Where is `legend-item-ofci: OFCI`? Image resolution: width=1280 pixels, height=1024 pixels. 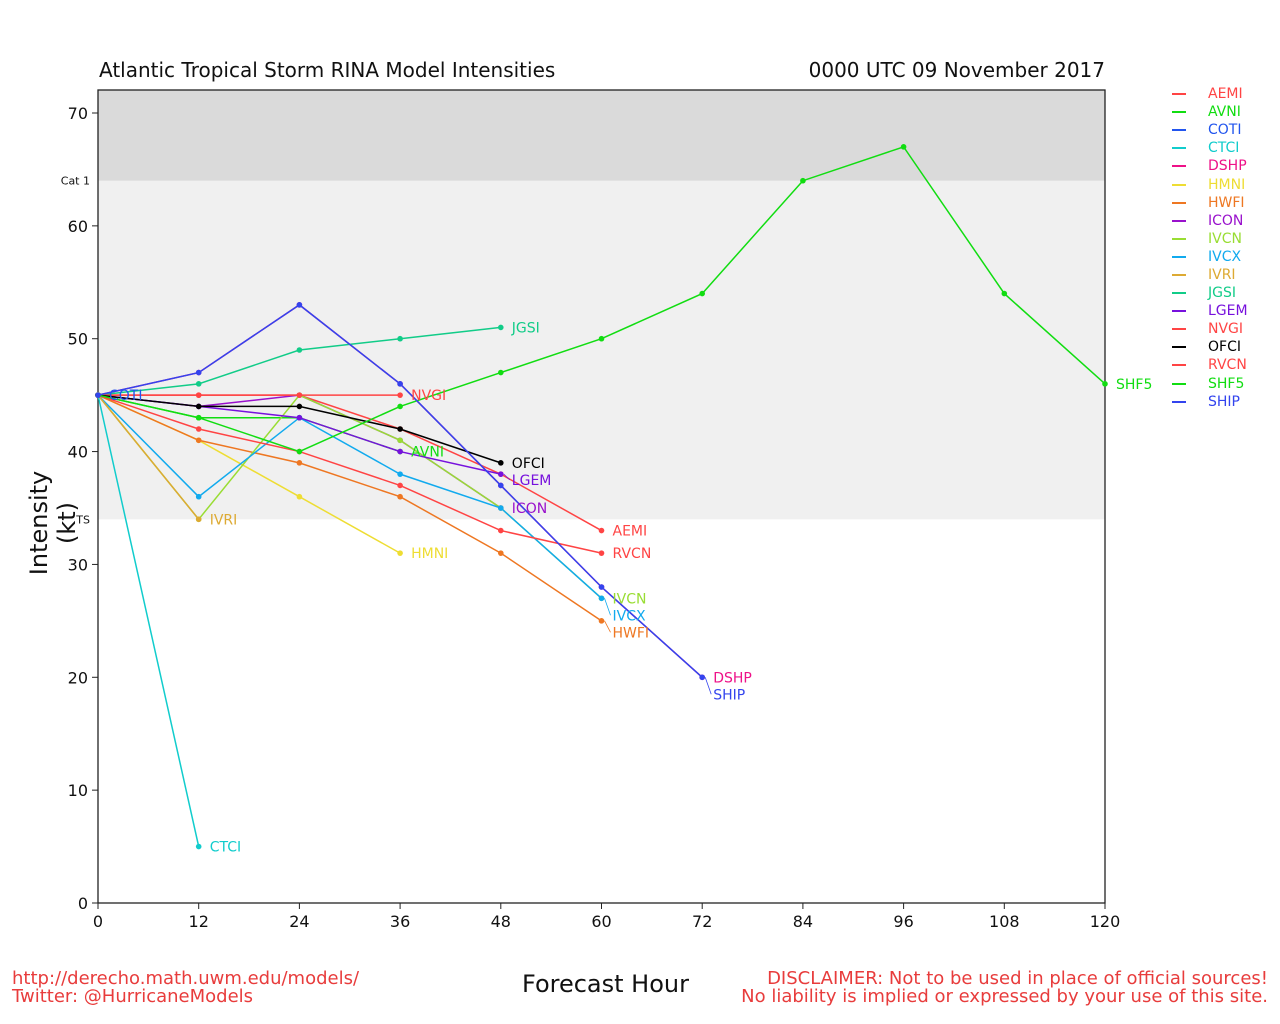 legend-item-ofci: OFCI is located at coordinates (1210, 347).